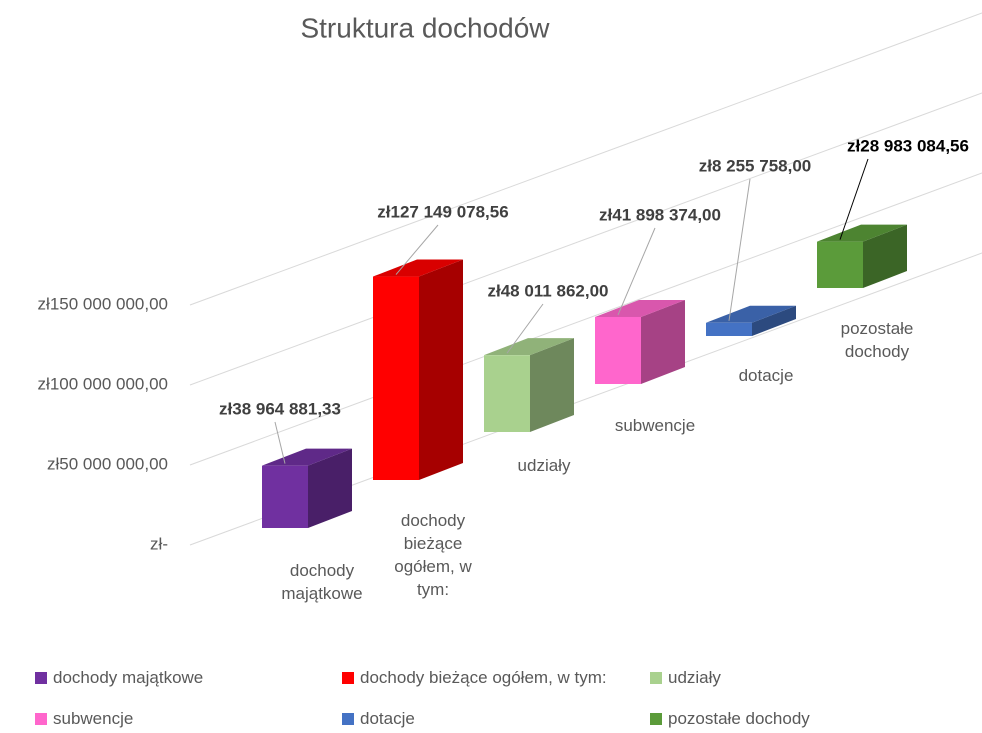  I want to click on legend-label: pozostałe dochody, so click(739, 718).